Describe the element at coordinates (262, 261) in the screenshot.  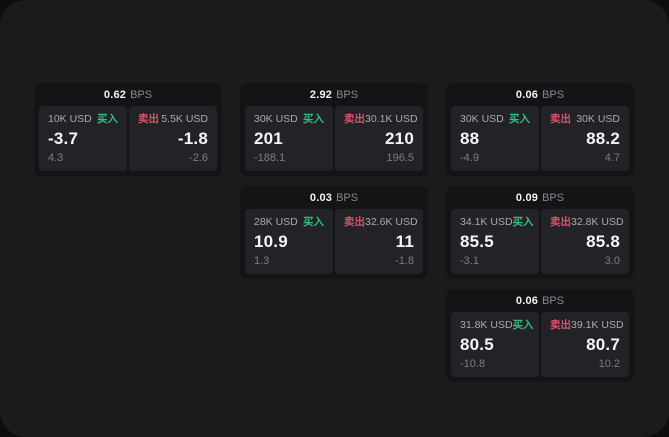
I see `buy-delta: 1.3` at that location.